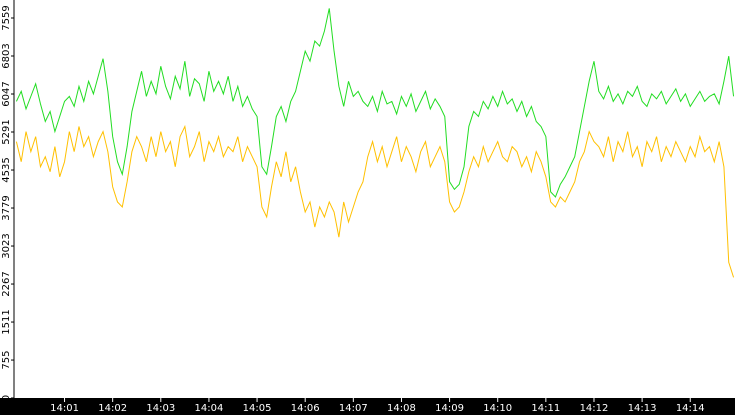  Describe the element at coordinates (594, 408) in the screenshot. I see `x-tick-label: 14:12` at that location.